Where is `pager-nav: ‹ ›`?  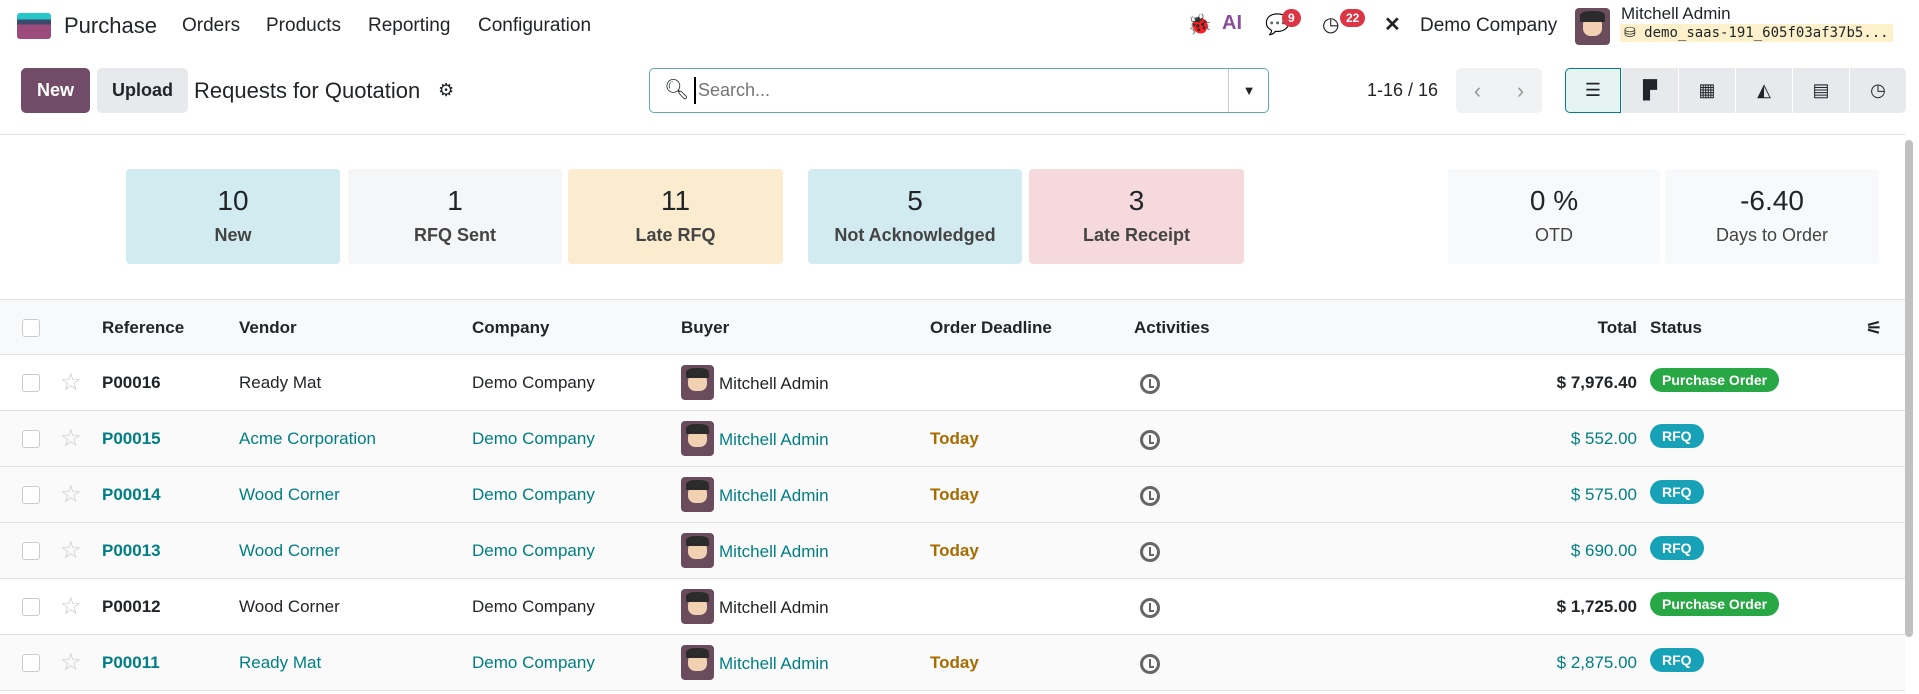
pager-nav: ‹ › is located at coordinates (1499, 90).